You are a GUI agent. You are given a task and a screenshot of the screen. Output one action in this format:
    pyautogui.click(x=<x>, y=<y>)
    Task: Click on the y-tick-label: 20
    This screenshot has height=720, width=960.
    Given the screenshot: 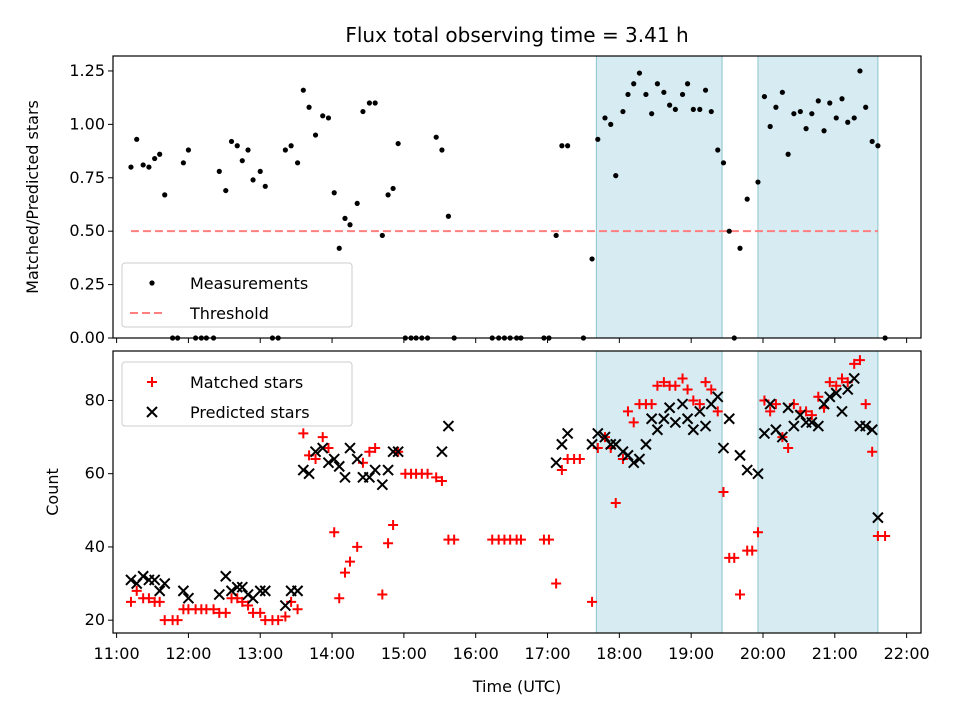 What is the action you would take?
    pyautogui.click(x=95, y=619)
    